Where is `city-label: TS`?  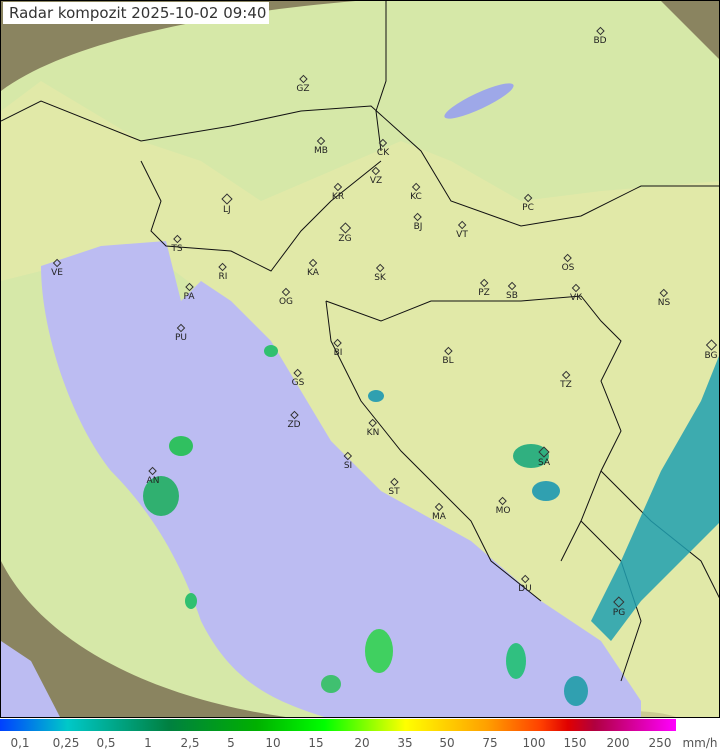 city-label: TS is located at coordinates (177, 249).